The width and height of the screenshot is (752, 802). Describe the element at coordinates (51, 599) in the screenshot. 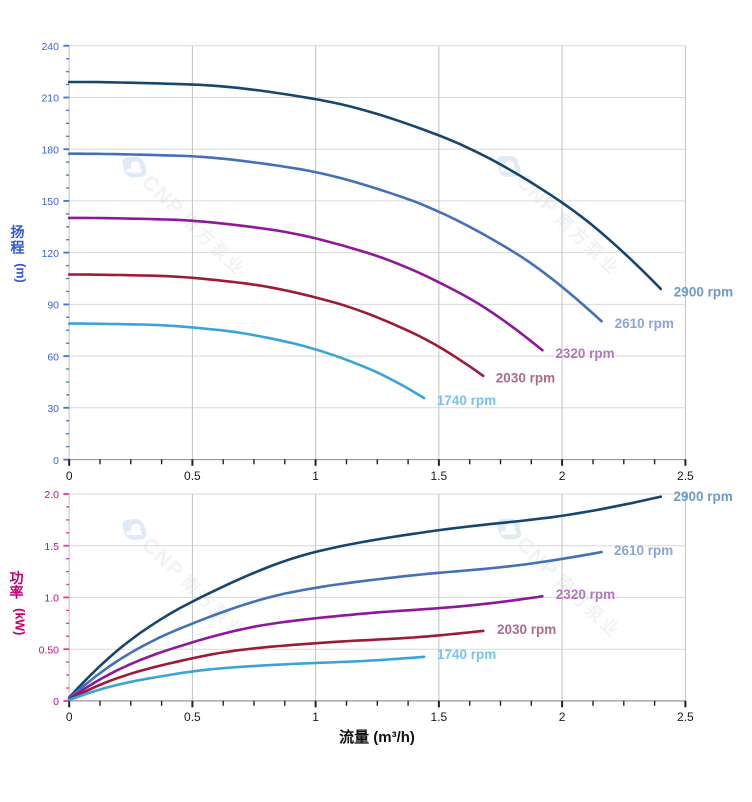

I see `svg-text: 1.0` at that location.